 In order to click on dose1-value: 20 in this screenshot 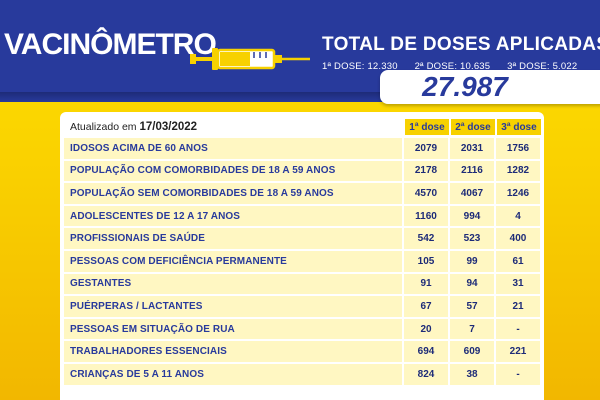, I will do `click(427, 329)`.